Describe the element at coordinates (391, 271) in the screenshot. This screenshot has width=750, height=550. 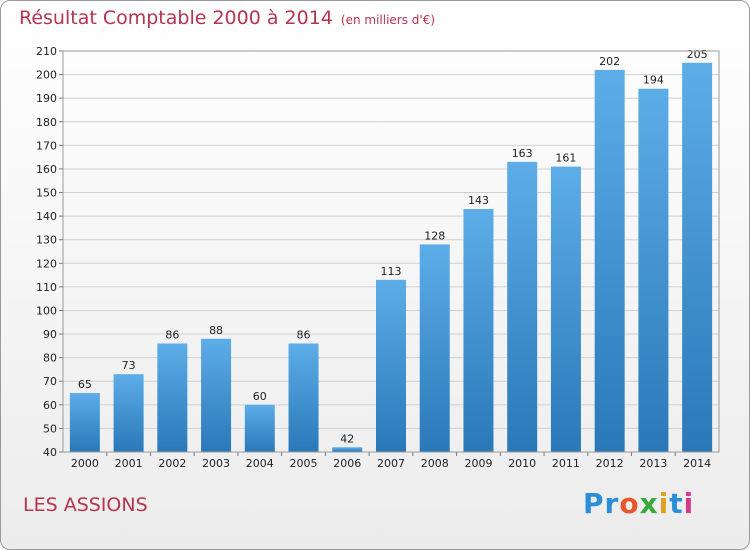
I see `value-label-2007: 113` at that location.